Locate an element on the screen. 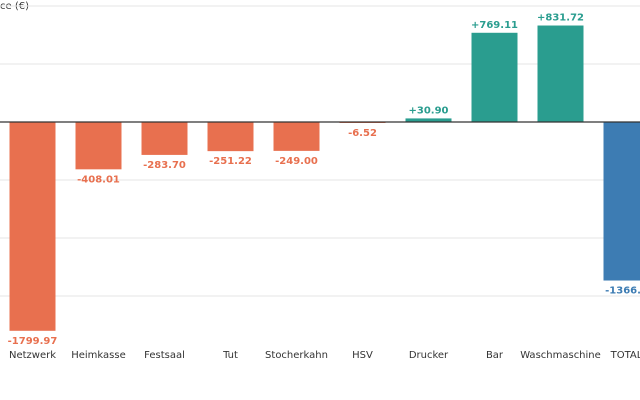 This screenshot has height=400, width=640. x-tick-label: Stocherkahn is located at coordinates (296, 355).